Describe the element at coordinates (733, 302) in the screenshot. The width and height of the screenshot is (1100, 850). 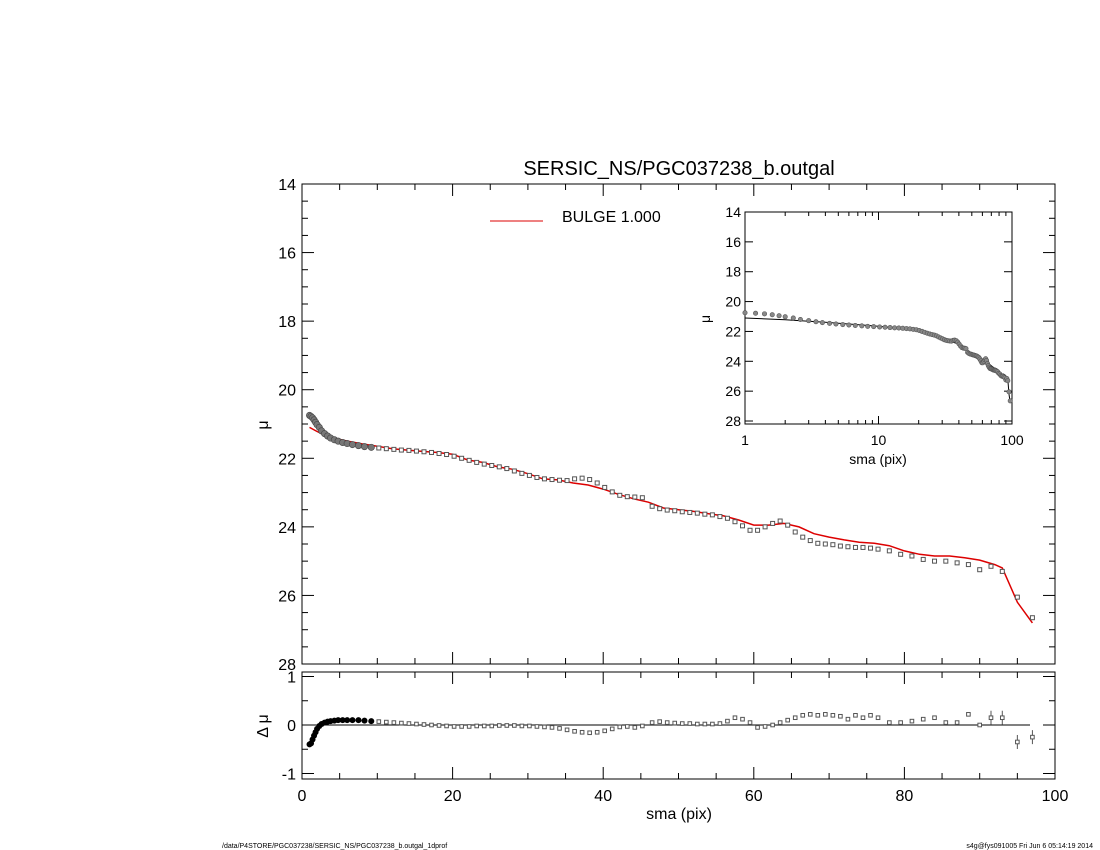
I see `inset-y-tick-label: 20` at that location.